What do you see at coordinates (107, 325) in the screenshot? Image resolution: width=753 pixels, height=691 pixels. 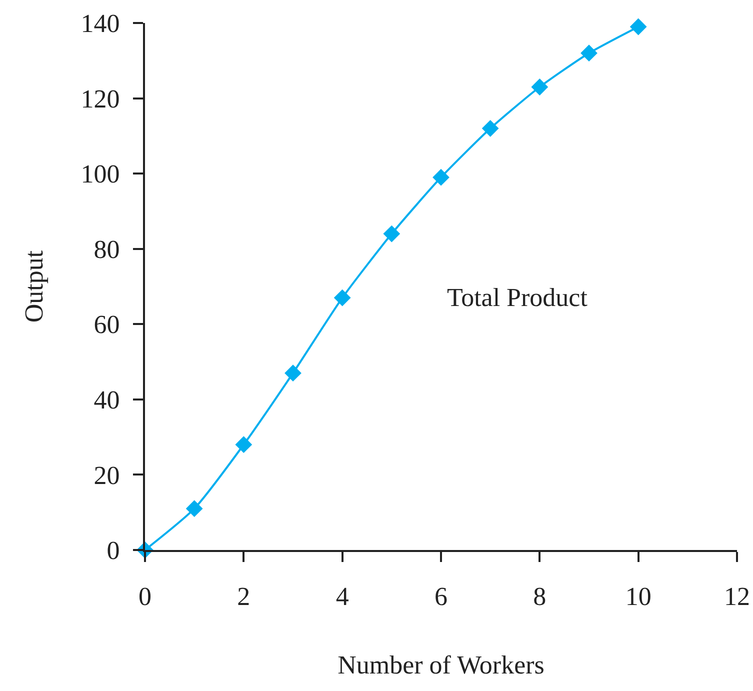 I see `y-tick-label: 60` at bounding box center [107, 325].